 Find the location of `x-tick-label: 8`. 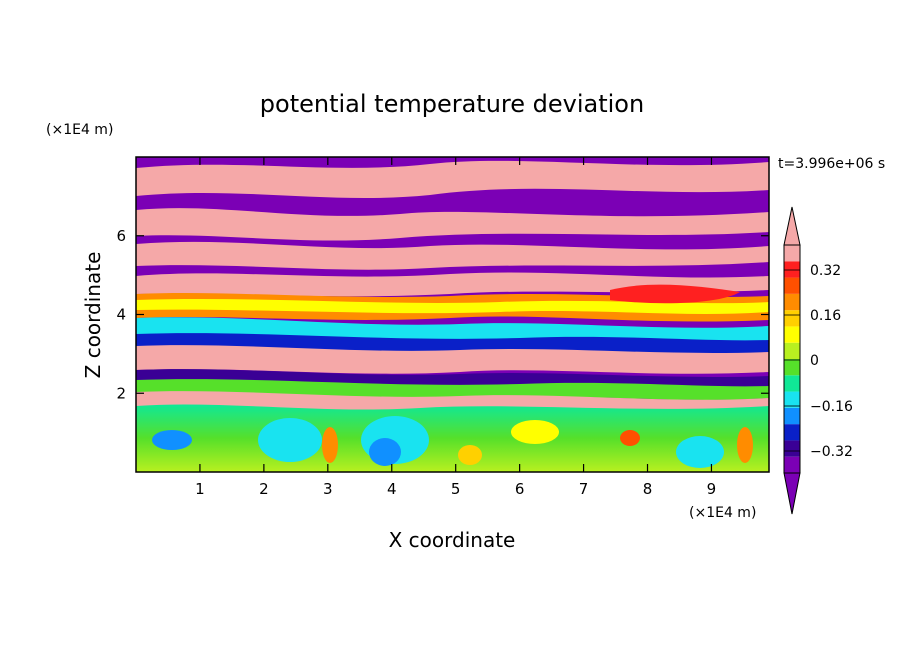

x-tick-label: 8 is located at coordinates (648, 489).